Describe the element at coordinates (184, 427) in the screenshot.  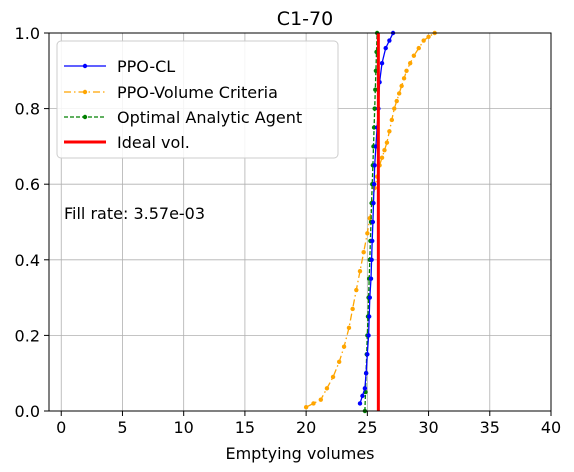
I see `x-tick-label: 10` at that location.